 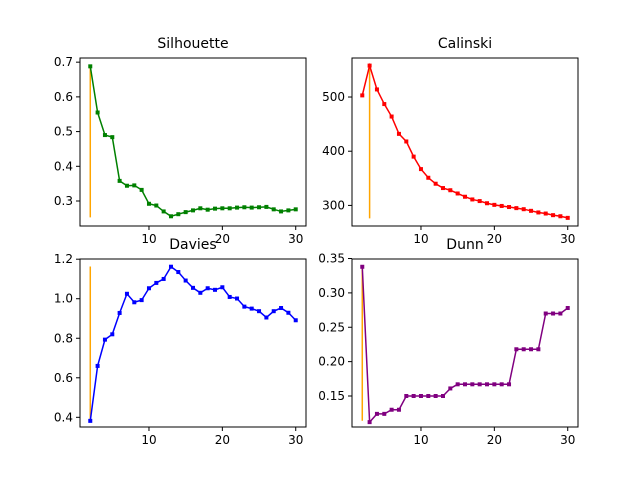 What do you see at coordinates (464, 245) in the screenshot?
I see `dunn-title: Dunn` at bounding box center [464, 245].